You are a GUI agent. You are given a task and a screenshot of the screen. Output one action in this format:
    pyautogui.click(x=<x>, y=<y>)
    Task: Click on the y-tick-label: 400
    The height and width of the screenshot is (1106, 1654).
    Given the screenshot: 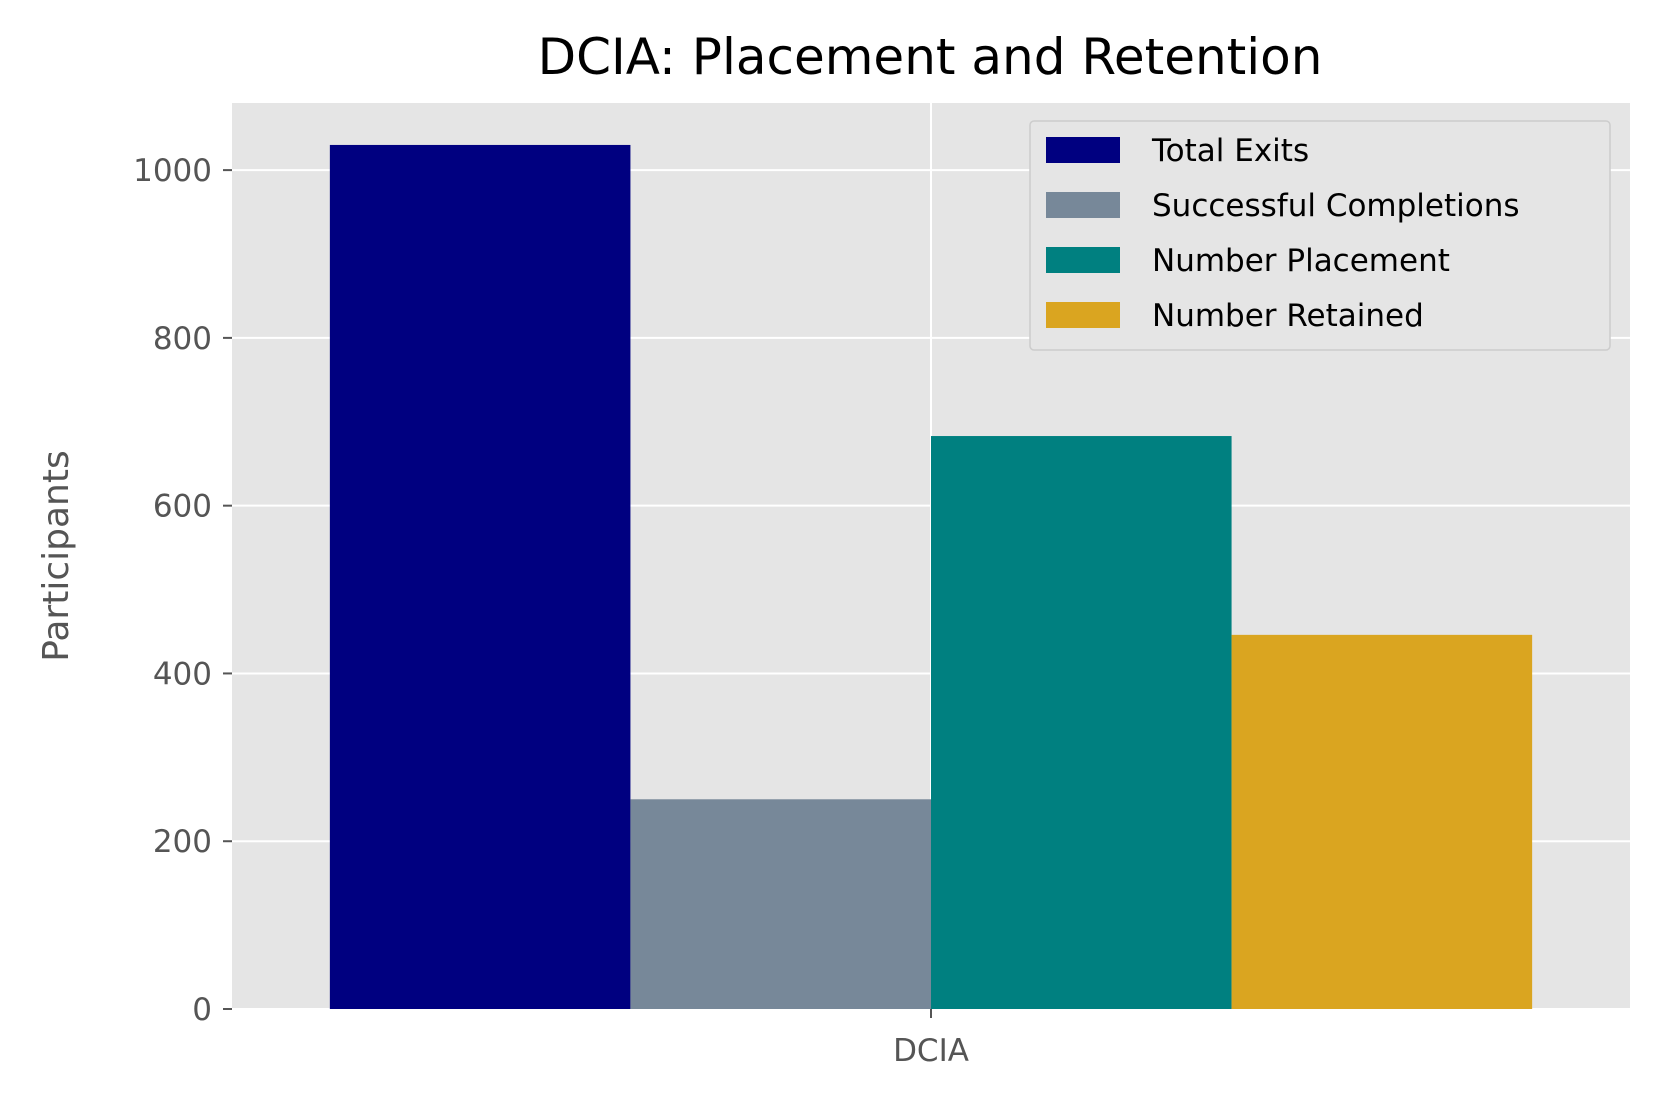 What is the action you would take?
    pyautogui.click(x=182, y=674)
    